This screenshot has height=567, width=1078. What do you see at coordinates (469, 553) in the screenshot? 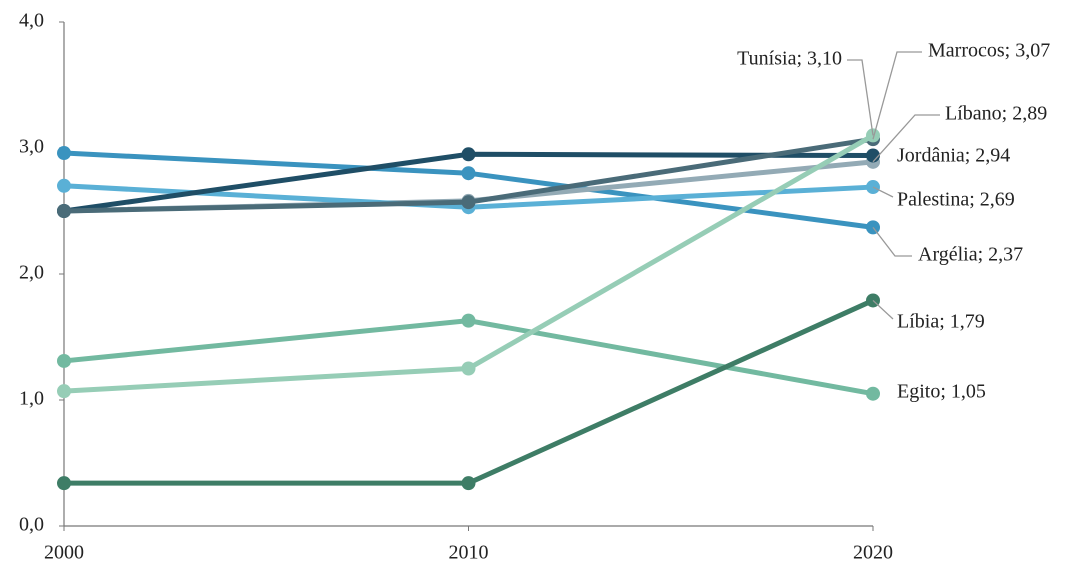
I see `x-tick-label: 2010` at bounding box center [469, 553].